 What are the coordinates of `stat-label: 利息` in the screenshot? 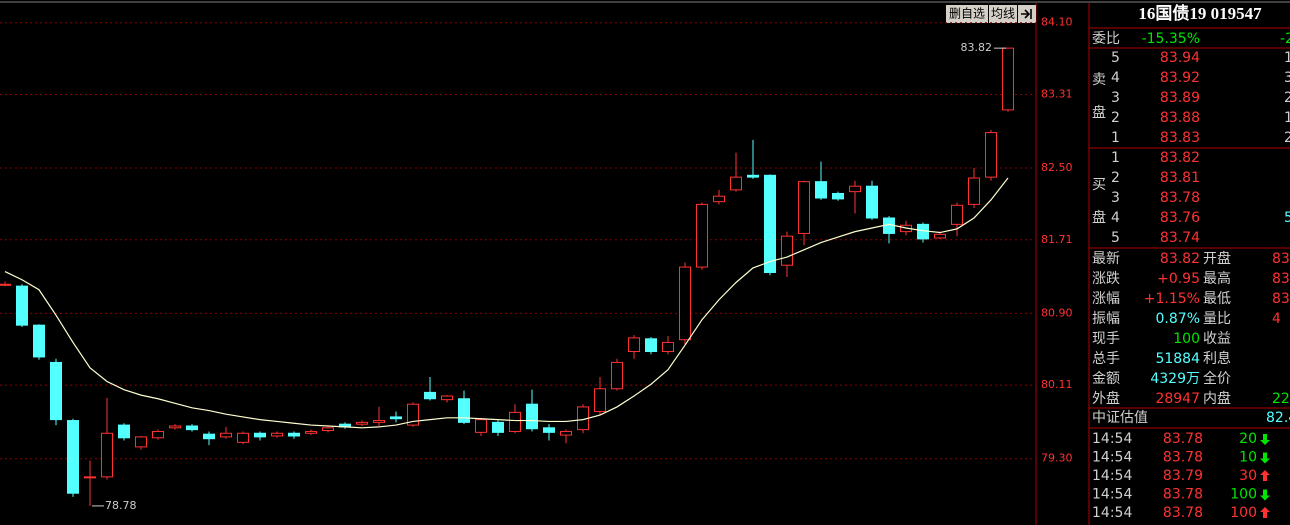 It's located at (1217, 358).